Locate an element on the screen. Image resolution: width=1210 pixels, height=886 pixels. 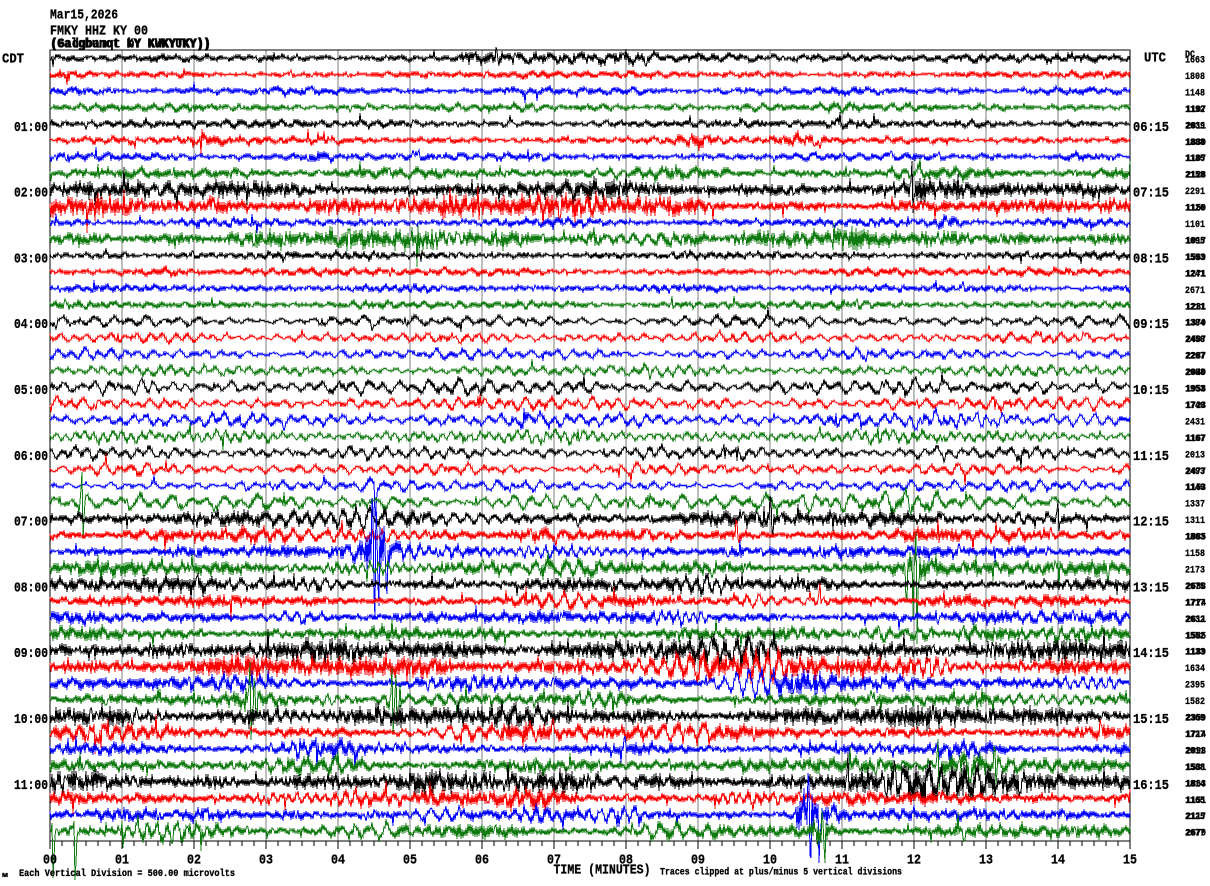
svg-text: 2088 is located at coordinates (1195, 373).